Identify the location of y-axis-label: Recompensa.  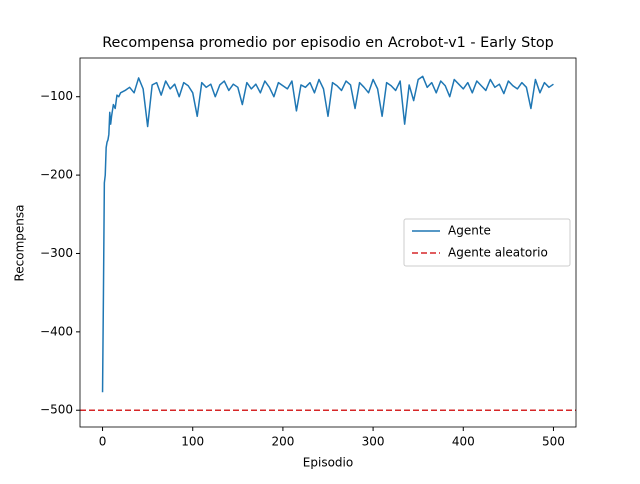
(20, 242).